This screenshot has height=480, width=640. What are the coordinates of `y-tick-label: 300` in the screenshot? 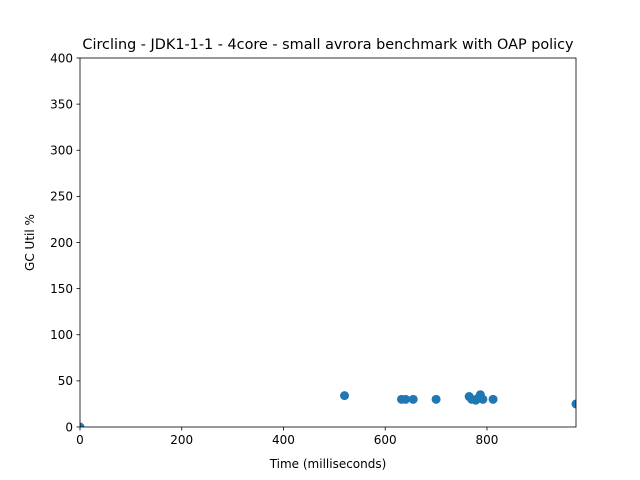 It's located at (61, 151).